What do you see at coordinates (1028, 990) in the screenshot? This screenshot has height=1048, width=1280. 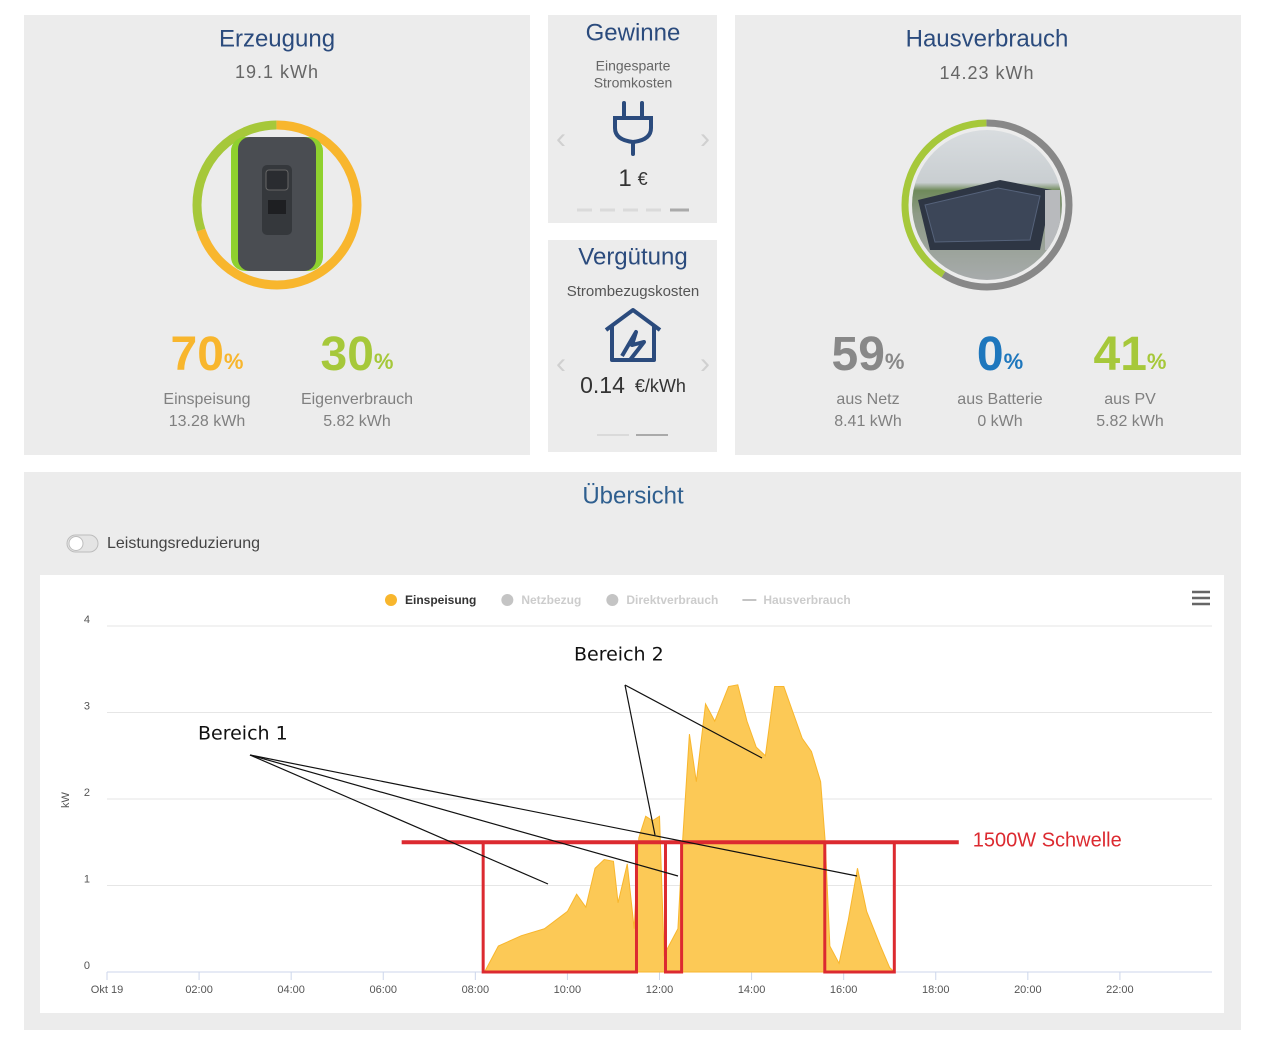 I see `x-tick-label: 20:00` at bounding box center [1028, 990].